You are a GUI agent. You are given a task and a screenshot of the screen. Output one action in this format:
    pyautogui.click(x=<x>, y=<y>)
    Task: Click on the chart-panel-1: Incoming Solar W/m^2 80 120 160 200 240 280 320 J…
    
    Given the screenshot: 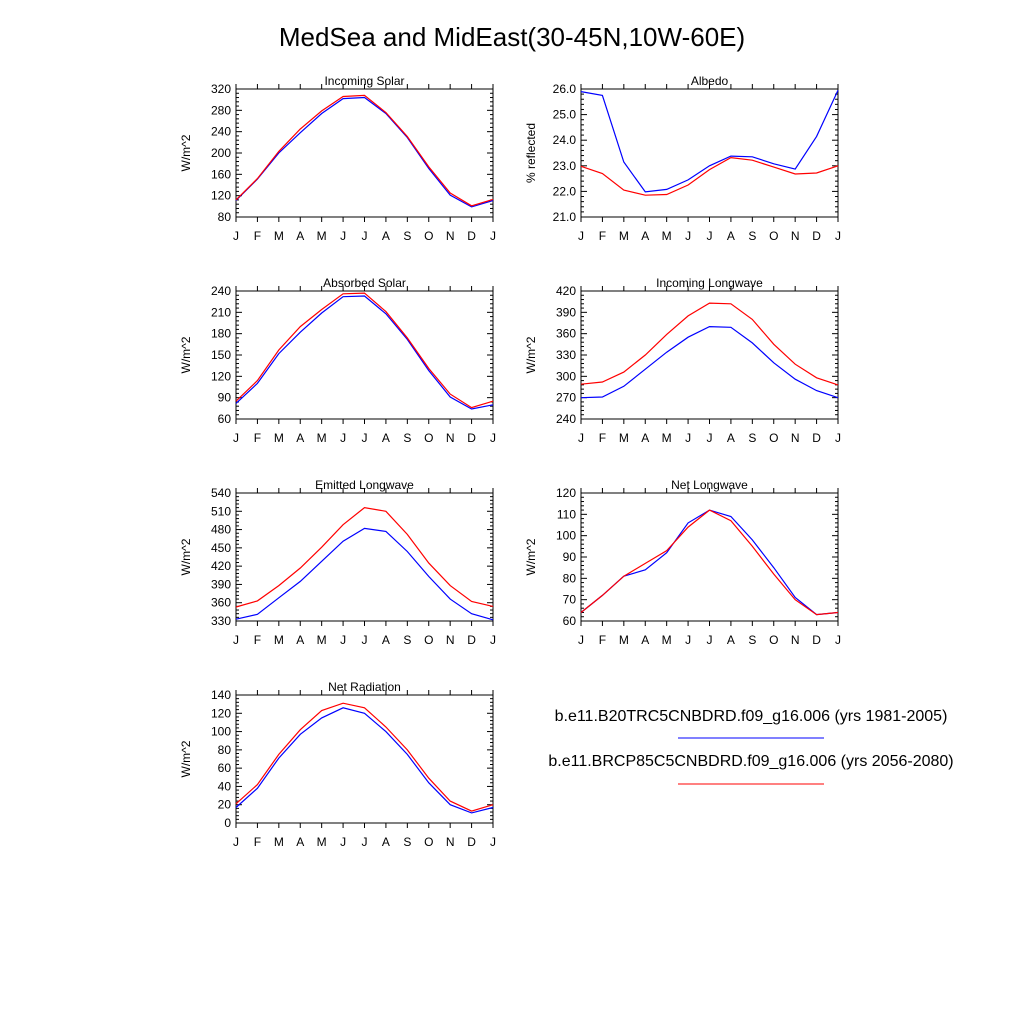 What is the action you would take?
    pyautogui.click(x=337, y=158)
    